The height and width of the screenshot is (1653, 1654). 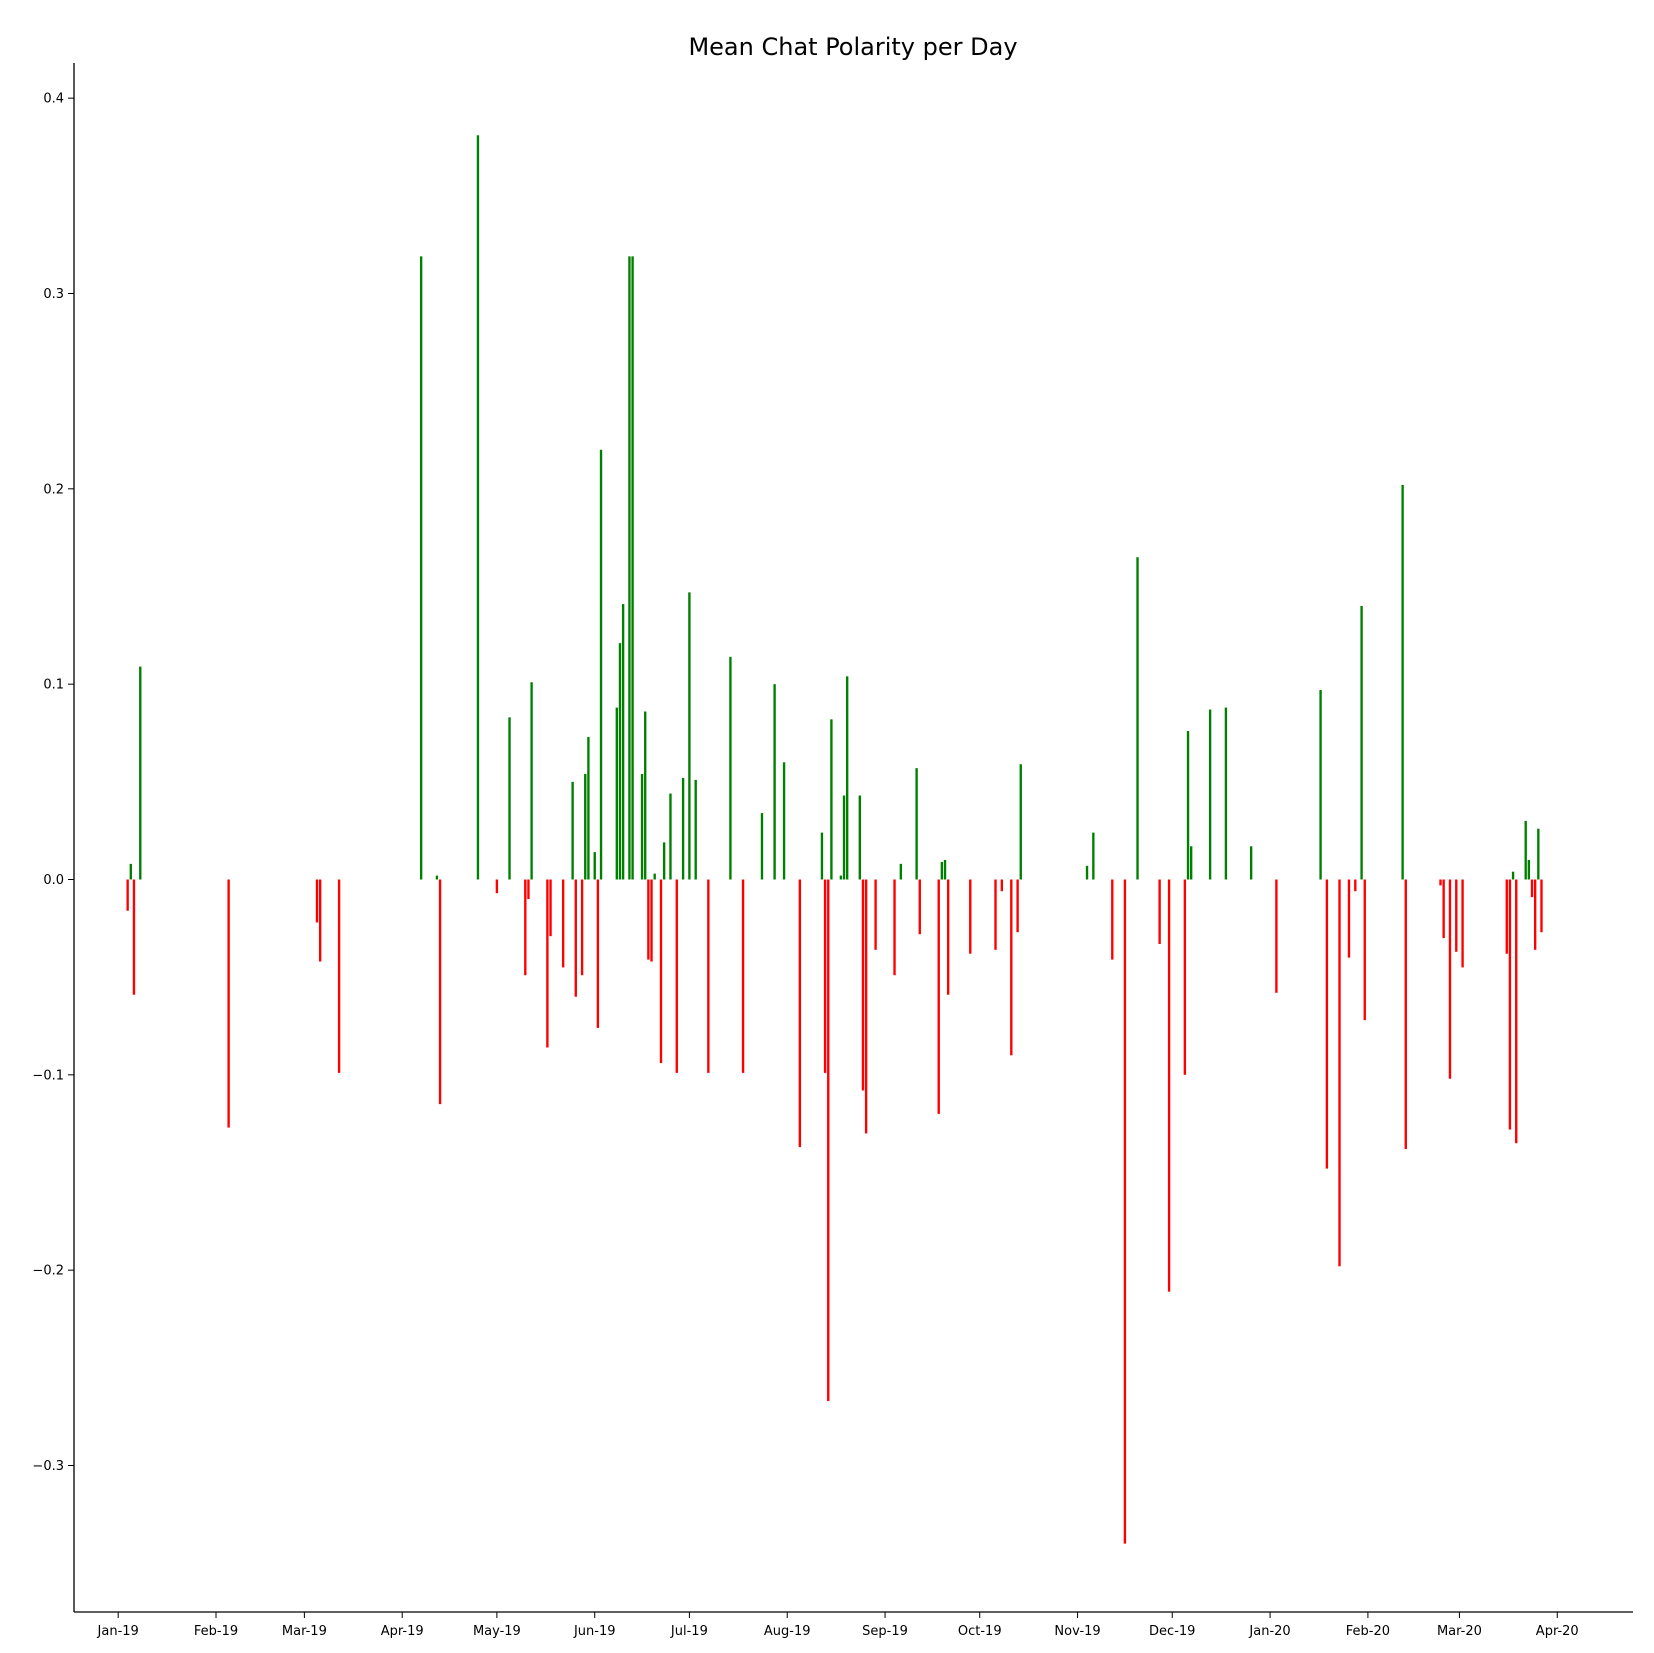 What do you see at coordinates (304, 1631) in the screenshot?
I see `x-tick-label: Mar-19` at bounding box center [304, 1631].